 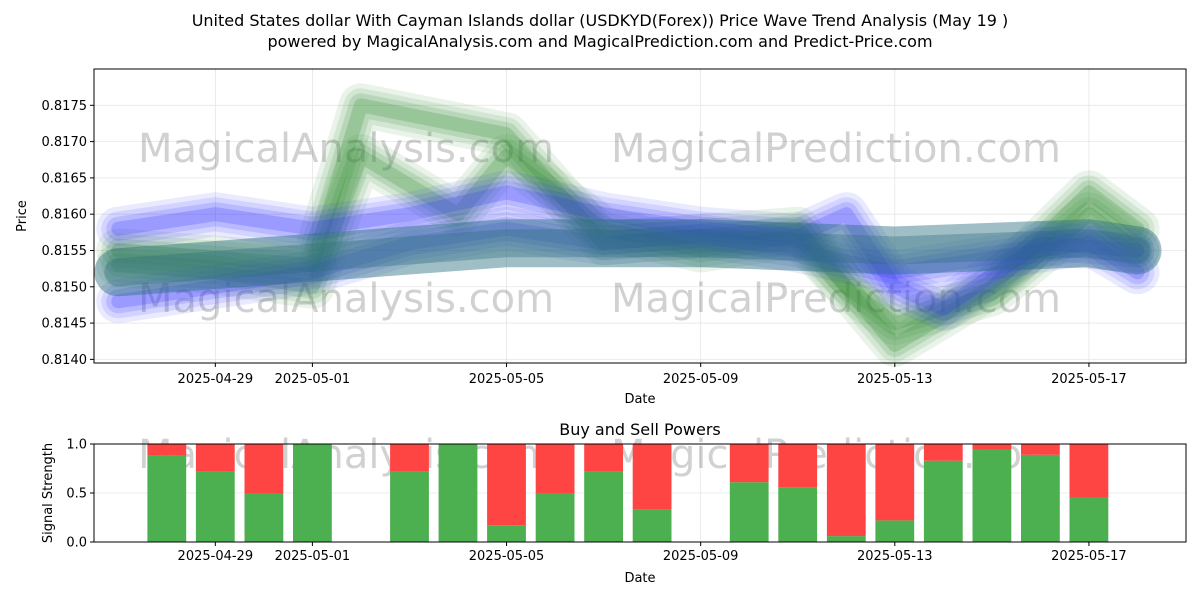 I want to click on power-y-axis-label: Signal Strength, so click(x=48, y=493).